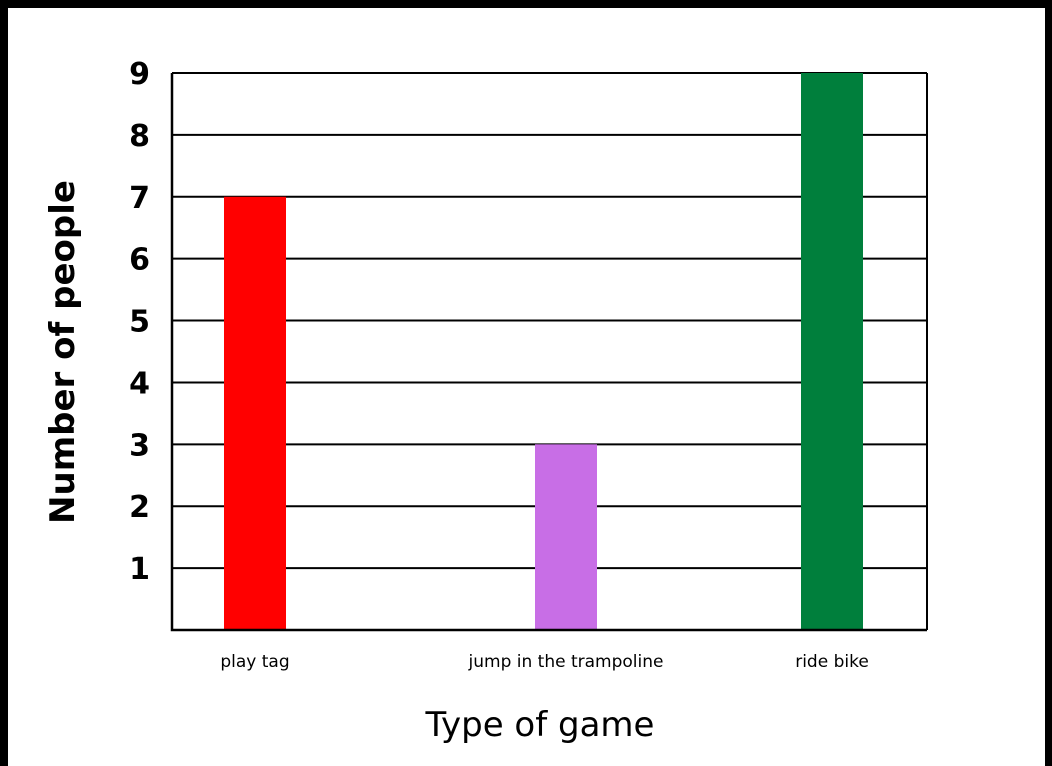 This screenshot has height=766, width=1052. I want to click on x-category-labels: play tag jump in the trampoline ride bike, so click(544, 662).